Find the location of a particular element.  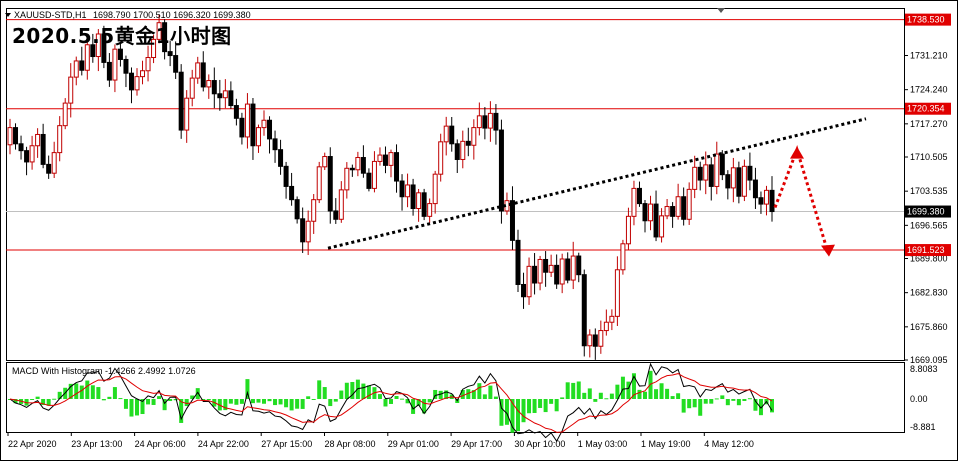

symbol-label: XAUUSD-STD,H1 is located at coordinates (50, 15).